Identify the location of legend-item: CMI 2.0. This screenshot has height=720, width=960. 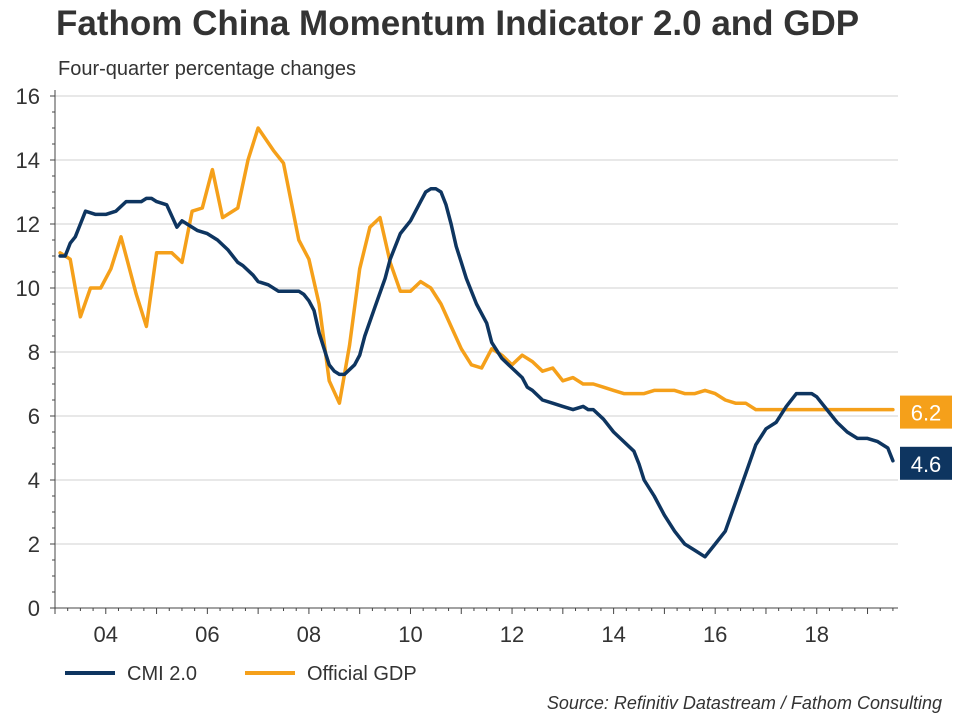
(131, 674).